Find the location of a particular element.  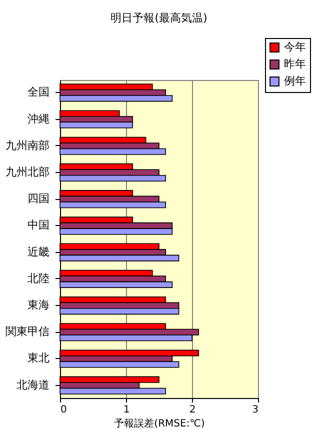

y-tick-label: 全国 is located at coordinates (39, 92).